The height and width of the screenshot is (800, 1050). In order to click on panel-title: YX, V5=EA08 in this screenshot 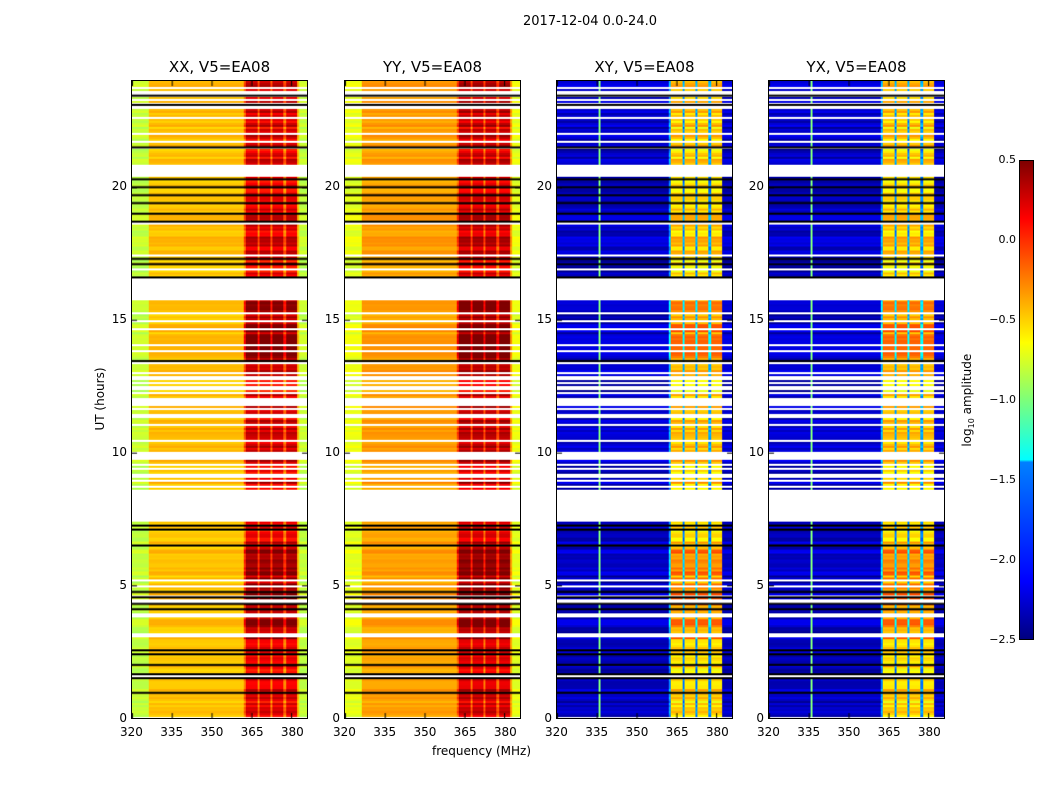, I will do `click(856, 67)`.